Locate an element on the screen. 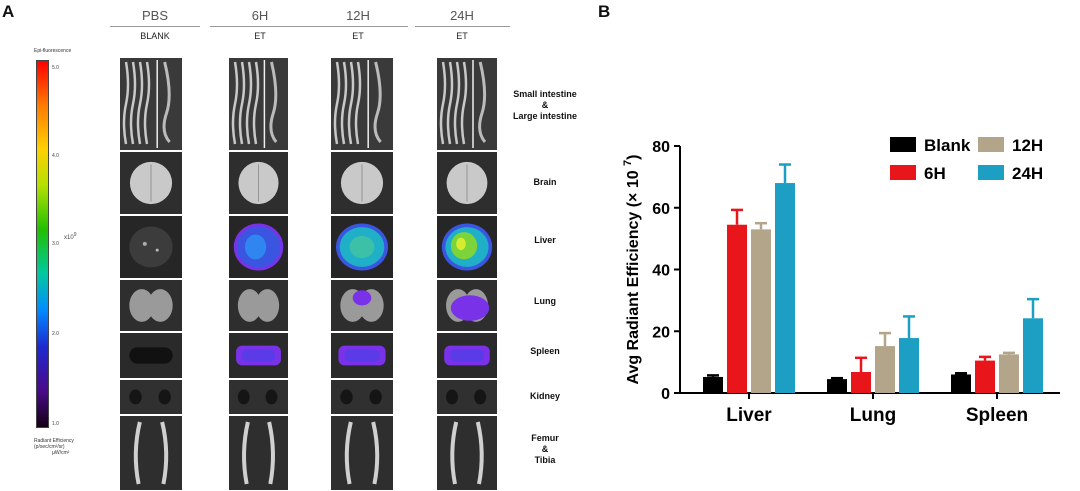 The width and height of the screenshot is (1080, 491). y-axis-label: Avg Radiant Efficiency (× 10 7) is located at coordinates (632, 269).